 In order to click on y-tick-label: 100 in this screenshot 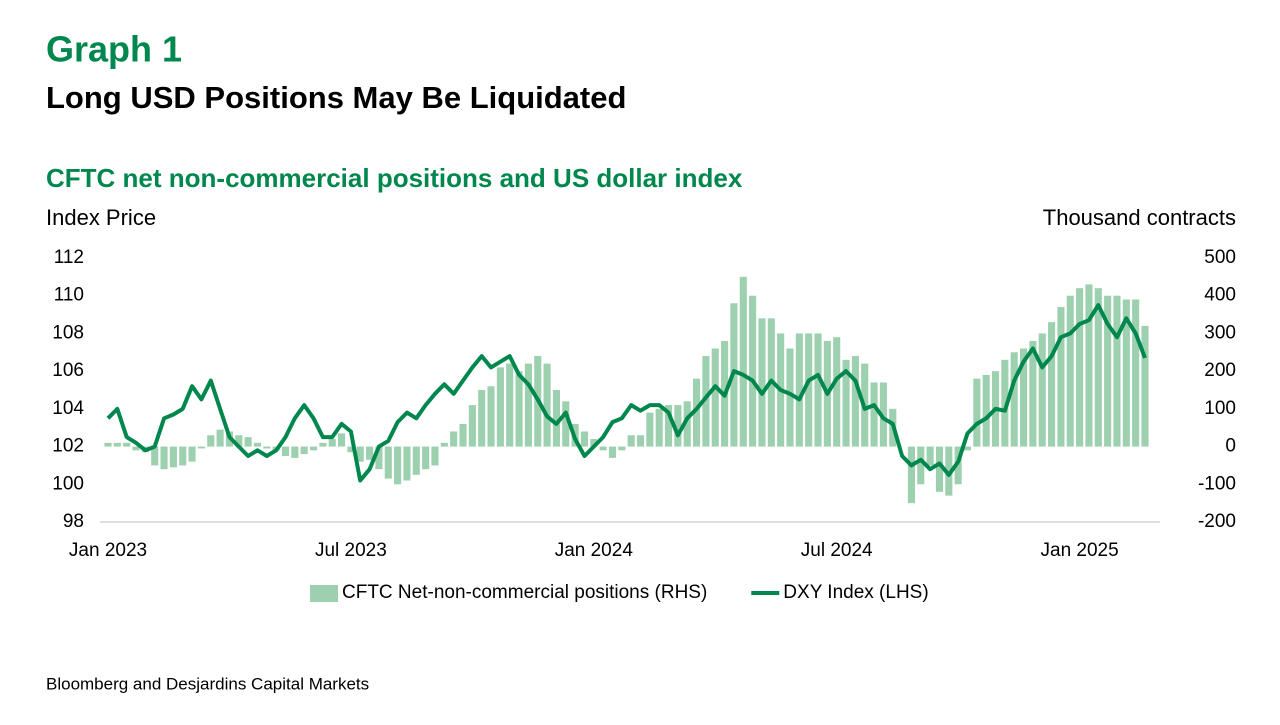, I will do `click(68, 483)`.